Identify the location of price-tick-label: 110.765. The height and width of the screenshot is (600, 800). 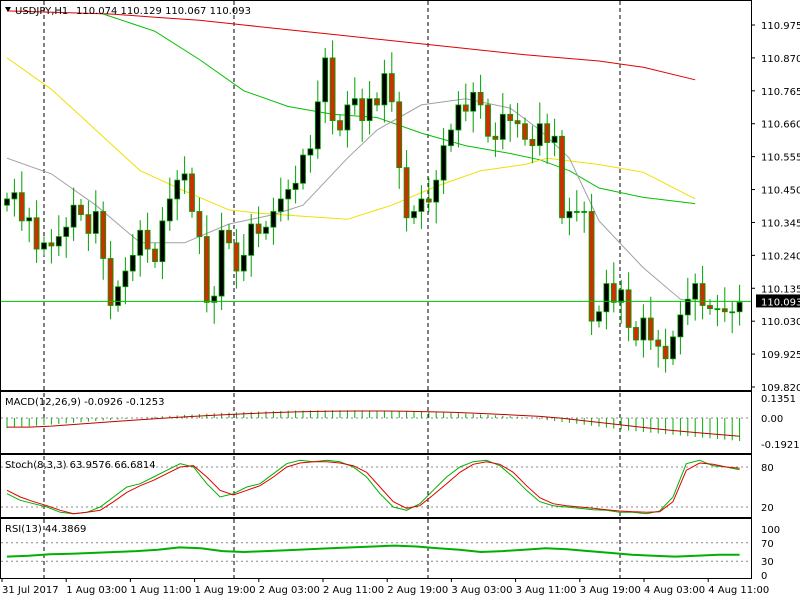
(780, 92).